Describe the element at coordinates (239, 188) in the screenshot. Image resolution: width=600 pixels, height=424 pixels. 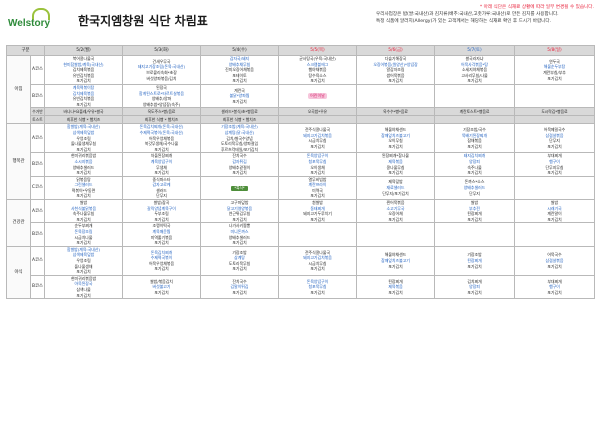
I see `menu-cell-lunch_c-2: *특식*` at that location.